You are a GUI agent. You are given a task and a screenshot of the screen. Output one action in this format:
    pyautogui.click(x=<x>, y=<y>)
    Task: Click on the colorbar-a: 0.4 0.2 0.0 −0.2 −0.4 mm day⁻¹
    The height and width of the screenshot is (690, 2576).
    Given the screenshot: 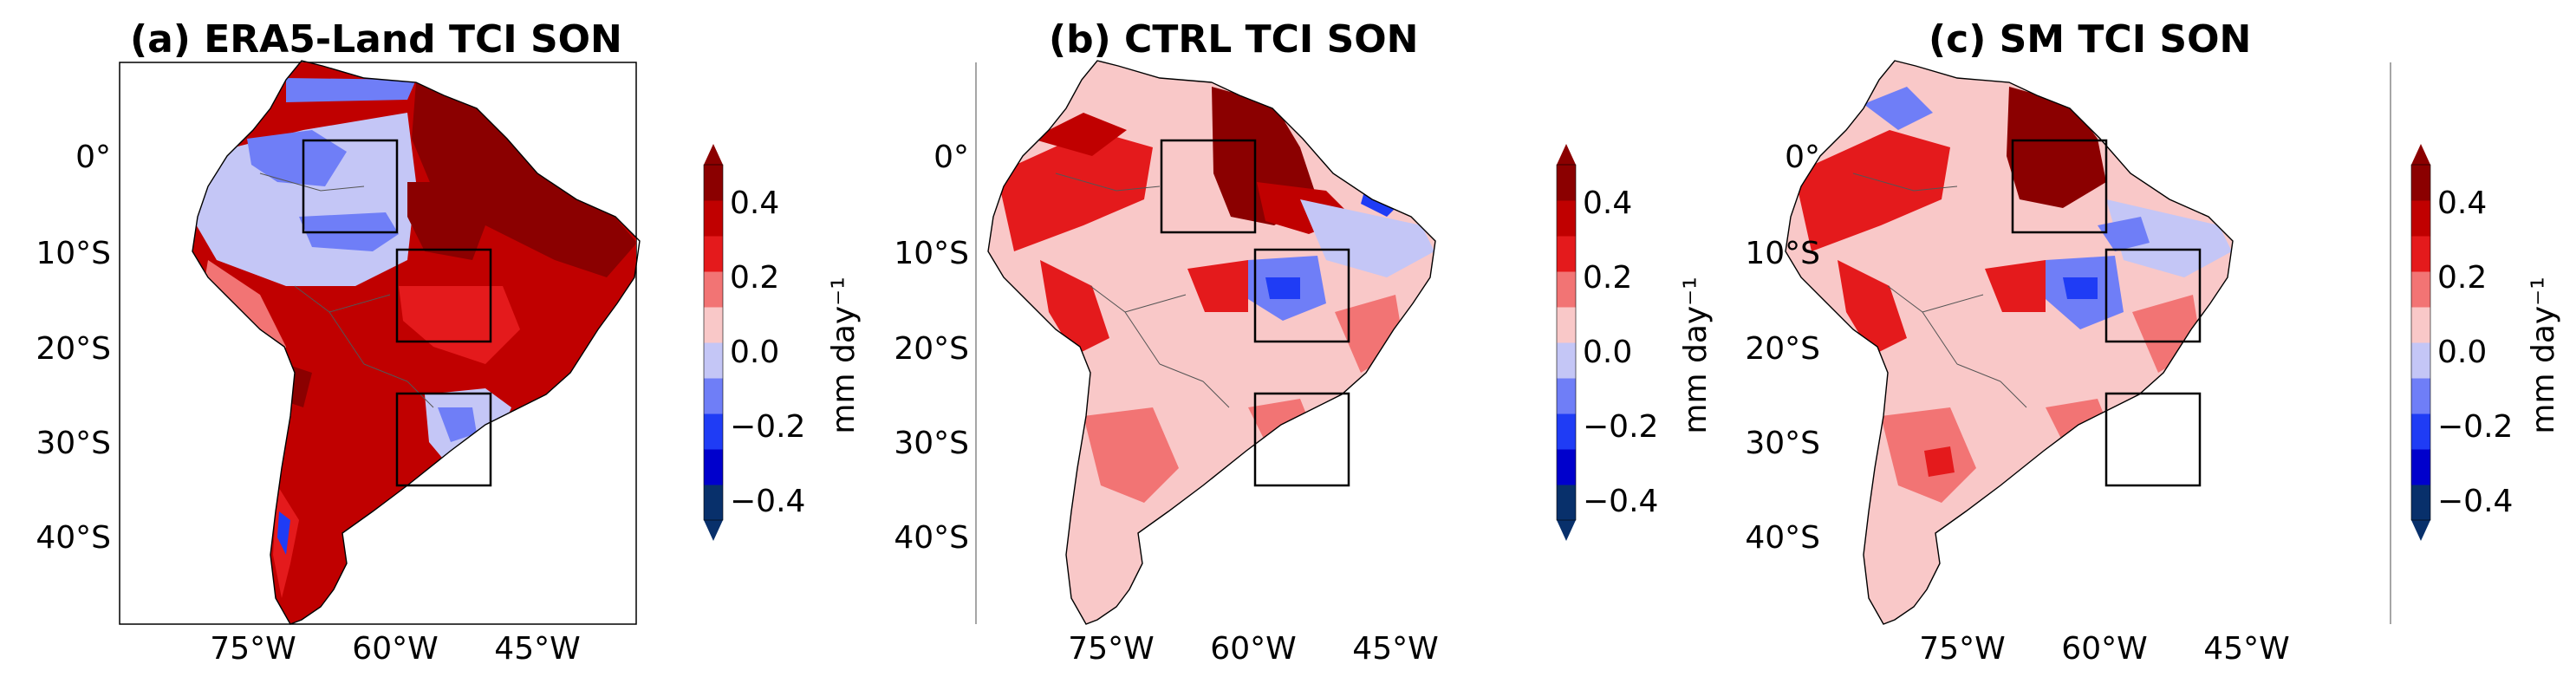 What is the action you would take?
    pyautogui.click(x=782, y=342)
    